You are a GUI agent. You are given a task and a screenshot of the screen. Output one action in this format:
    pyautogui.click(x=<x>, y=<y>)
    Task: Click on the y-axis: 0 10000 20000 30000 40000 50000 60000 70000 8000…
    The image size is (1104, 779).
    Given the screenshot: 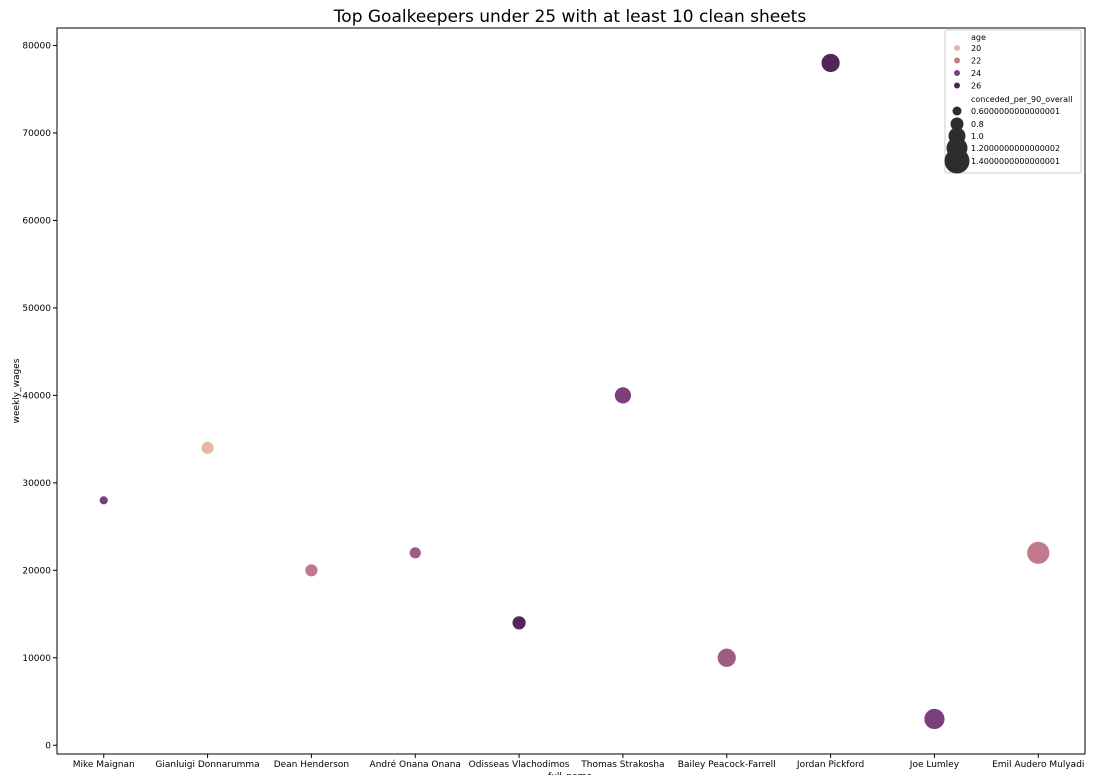 What is the action you would take?
    pyautogui.click(x=39, y=396)
    